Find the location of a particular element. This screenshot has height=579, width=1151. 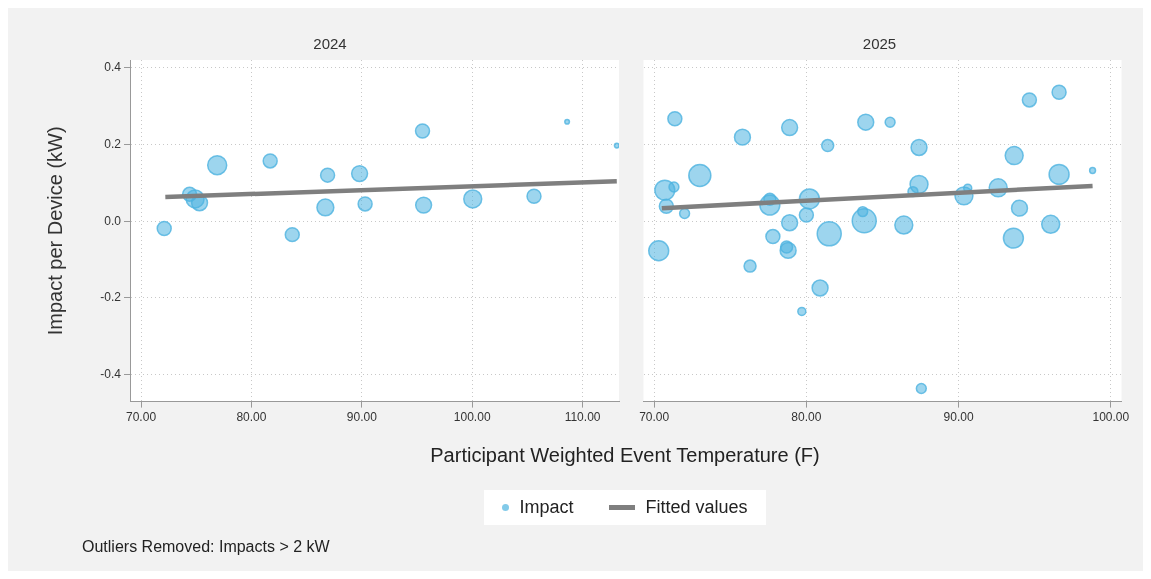

y-tick-label: 0.2 is located at coordinates (113, 143).